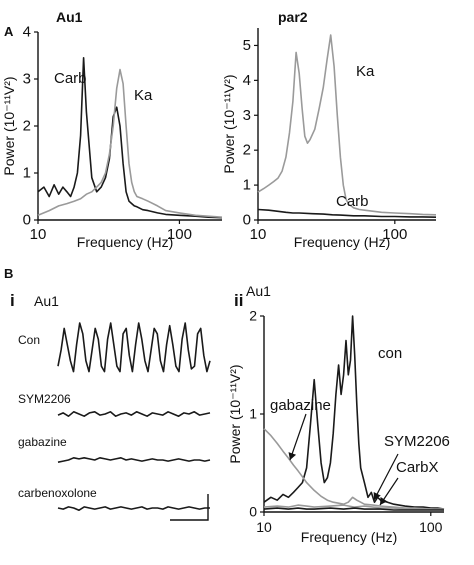 The image size is (474, 565). What do you see at coordinates (69, 17) in the screenshot?
I see `chart-title: Au1` at bounding box center [69, 17].